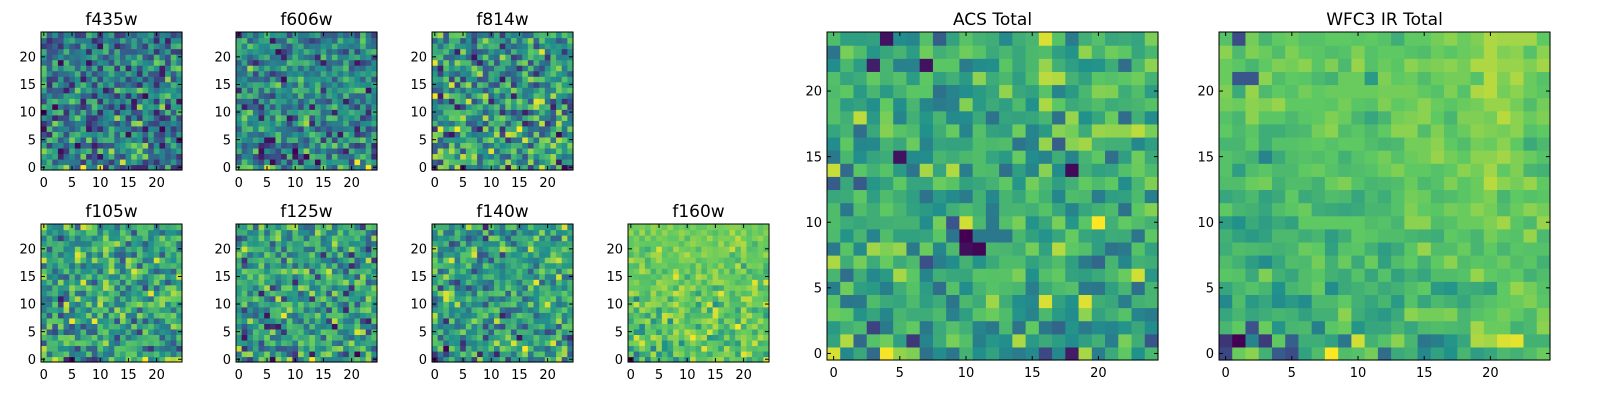 The image size is (1600, 400). What do you see at coordinates (227, 140) in the screenshot?
I see `y-tick-label: 5` at bounding box center [227, 140].